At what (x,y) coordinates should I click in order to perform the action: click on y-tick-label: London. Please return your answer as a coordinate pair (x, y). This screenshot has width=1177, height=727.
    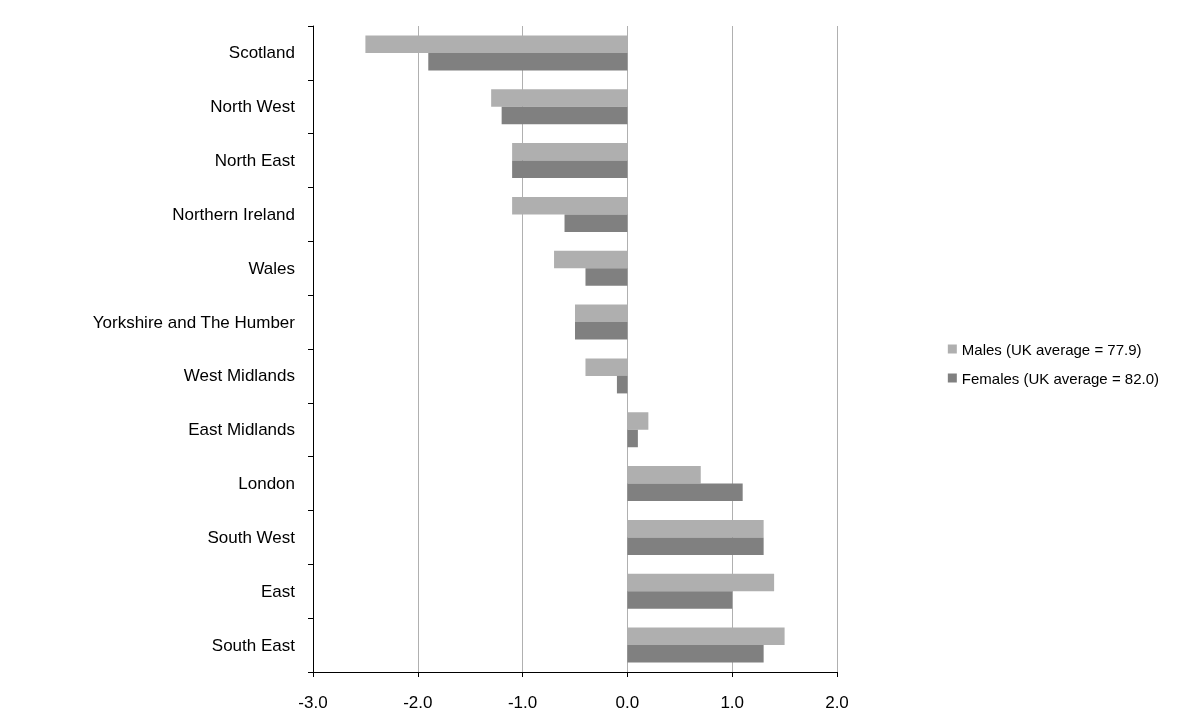
    Looking at the image, I should click on (266, 484).